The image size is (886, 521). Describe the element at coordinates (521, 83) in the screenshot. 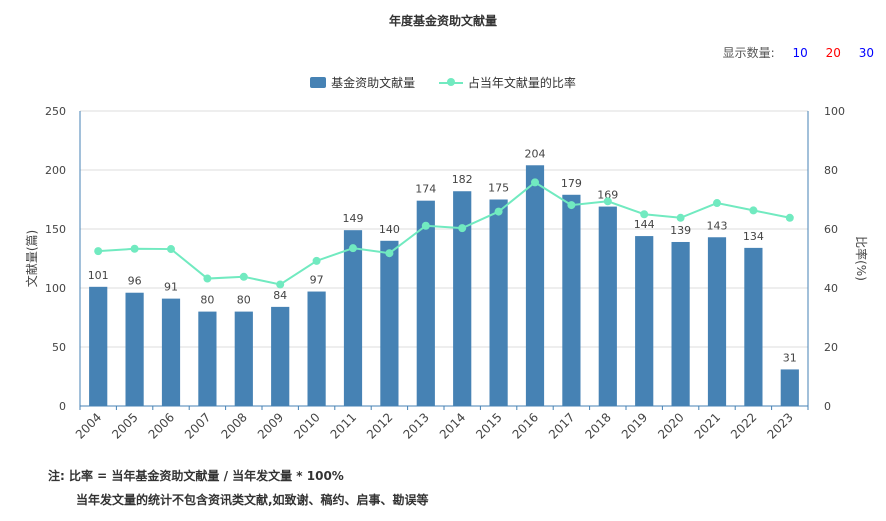

I see `legend-line-label: 占当年文献量的比率` at that location.